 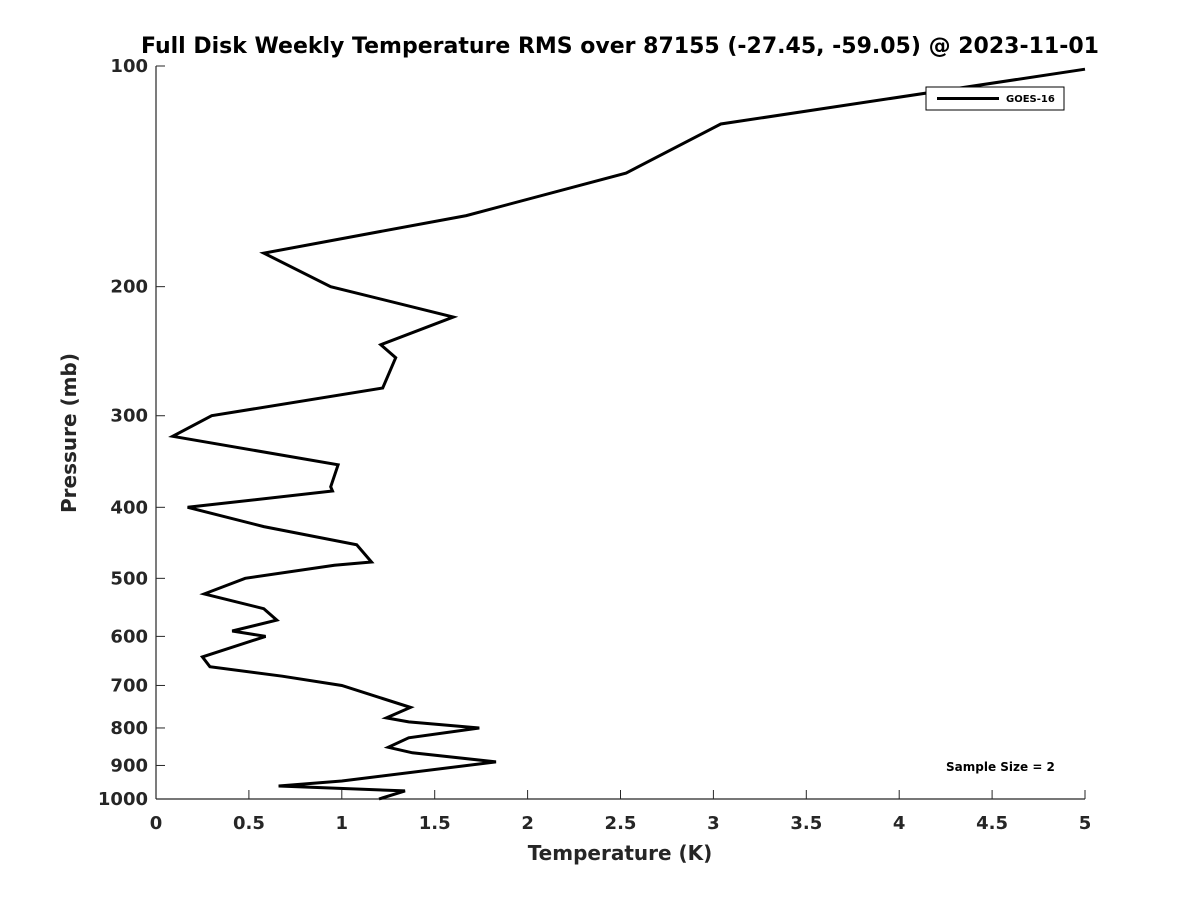 What do you see at coordinates (527, 823) in the screenshot?
I see `x-tick-label: 2` at bounding box center [527, 823].